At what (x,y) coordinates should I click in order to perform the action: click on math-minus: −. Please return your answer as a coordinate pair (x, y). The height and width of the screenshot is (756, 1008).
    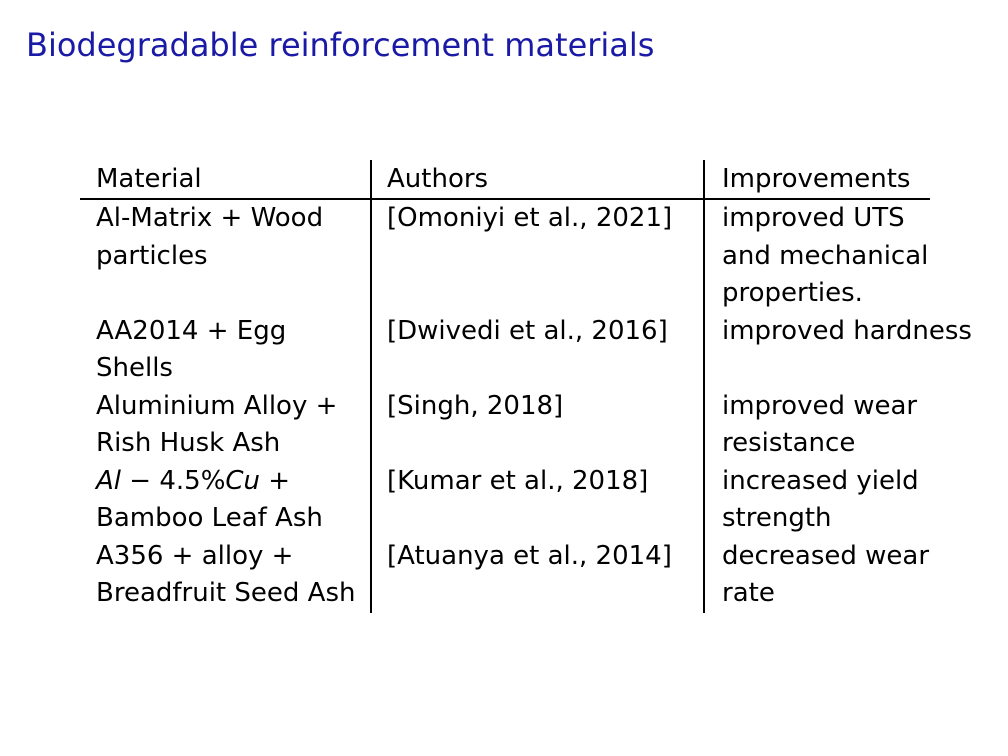
    Looking at the image, I should click on (140, 480).